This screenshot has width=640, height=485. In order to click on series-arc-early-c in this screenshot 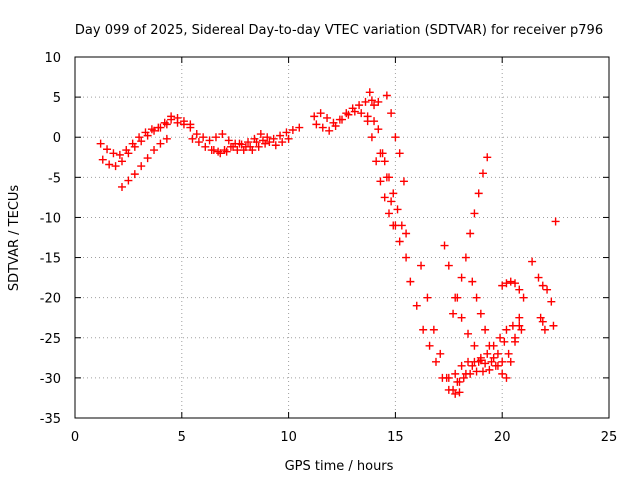, I will do `click(144, 162)`.